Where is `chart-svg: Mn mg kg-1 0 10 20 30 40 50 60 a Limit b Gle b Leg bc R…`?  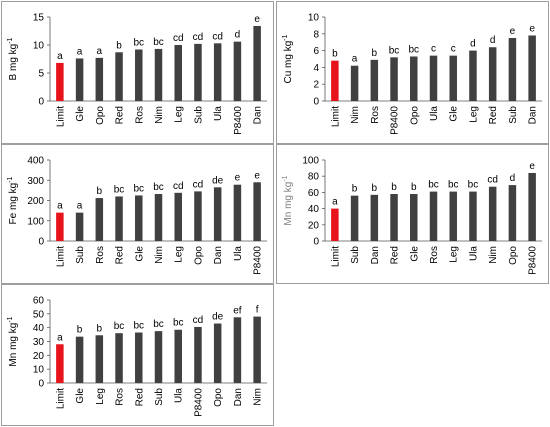 chart-svg: Mn mg kg-1 0 10 20 30 40 50 60 a Limit b Gle b Leg bc R… is located at coordinates (137, 356).